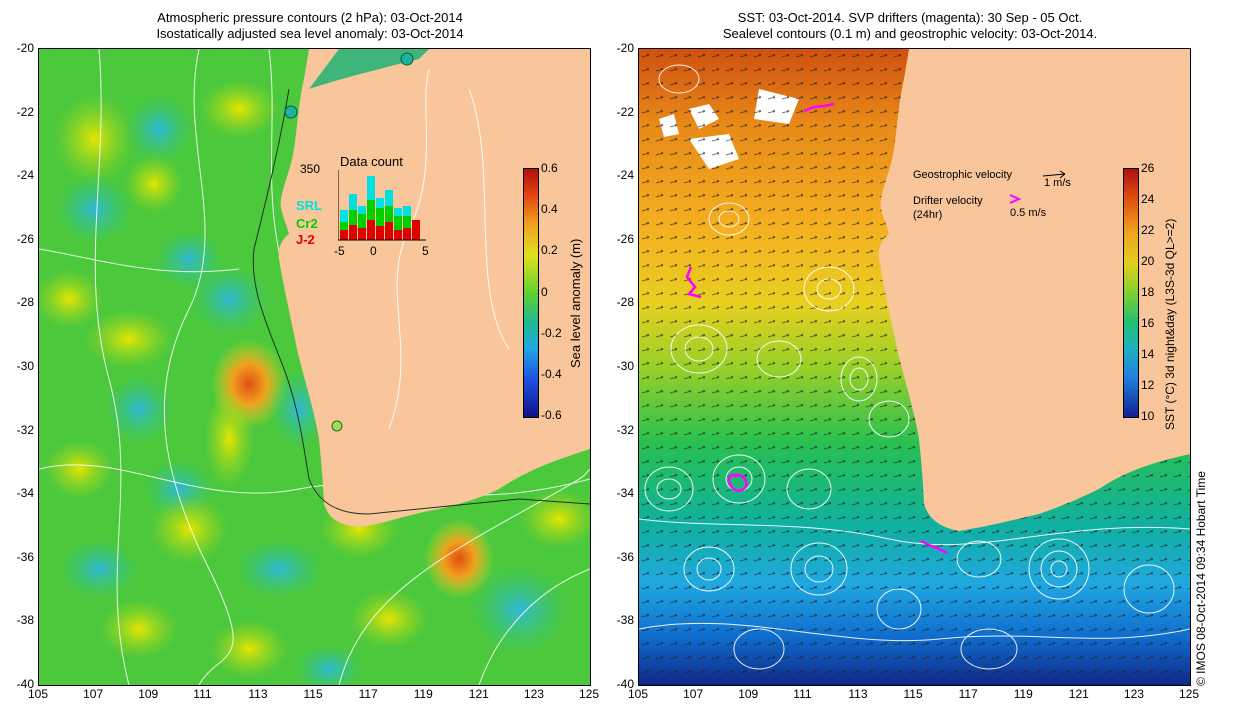  I want to click on right-x-tick-label: 119, so click(1023, 694).